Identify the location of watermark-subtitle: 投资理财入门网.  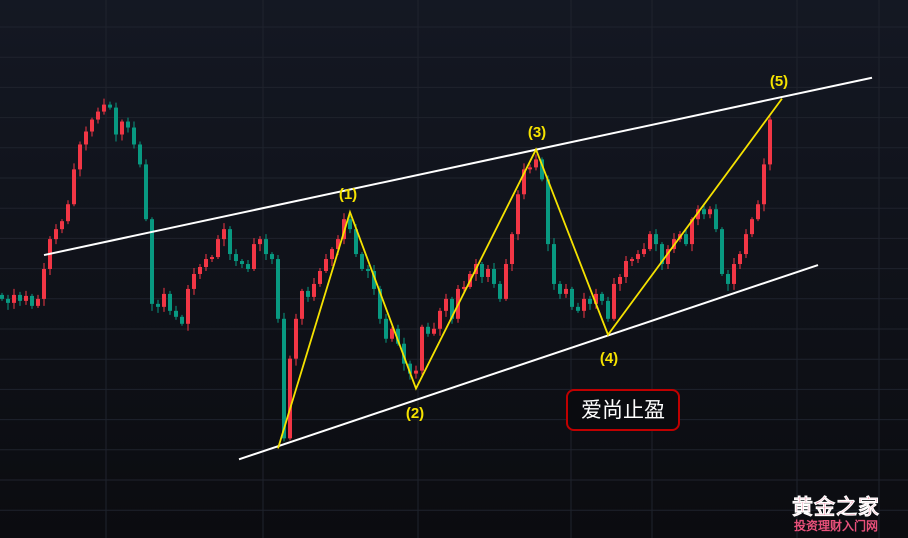
(835, 526).